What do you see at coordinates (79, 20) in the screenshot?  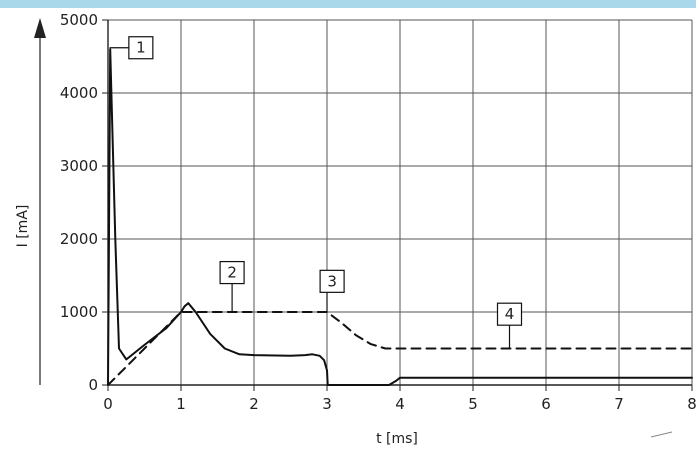 I see `y-tick-label: 5000` at bounding box center [79, 20].